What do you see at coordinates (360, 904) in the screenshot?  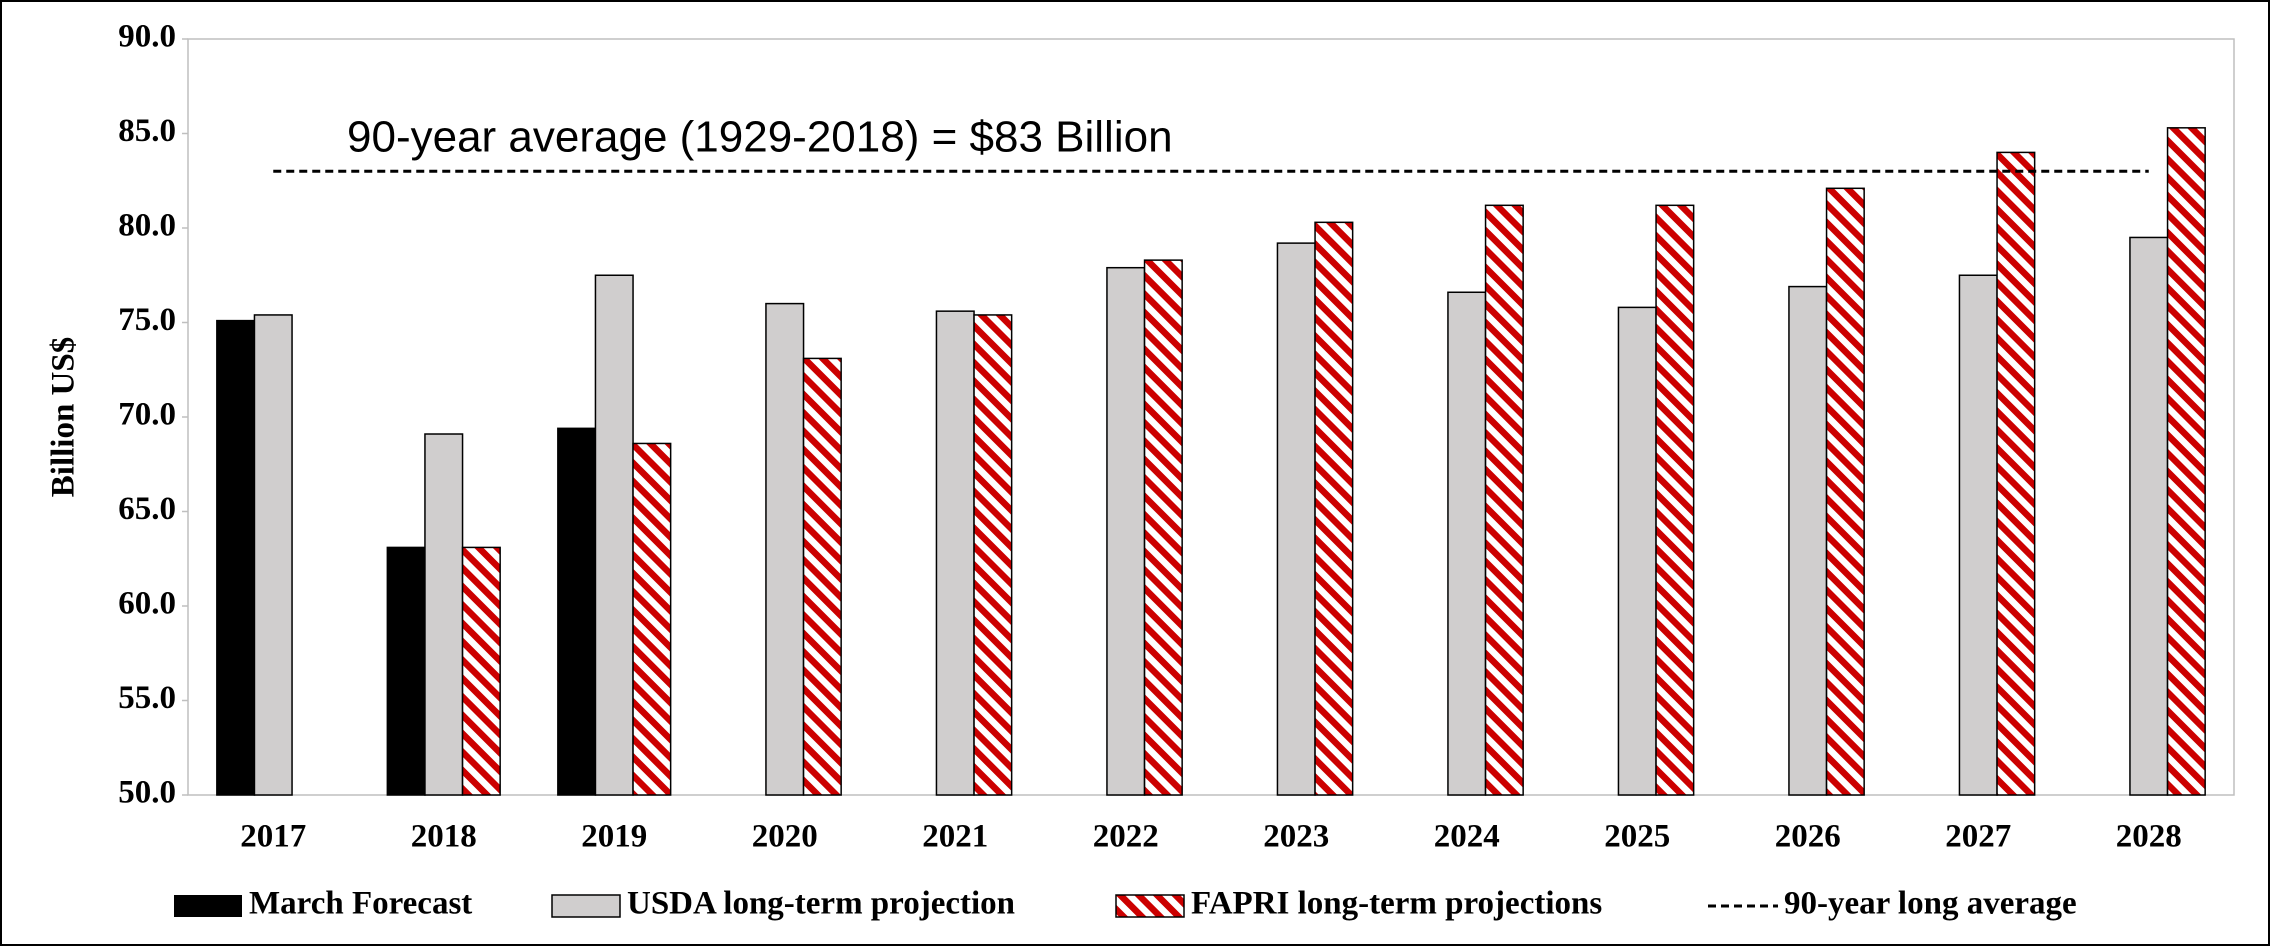 I see `legend-label: March Forecast` at bounding box center [360, 904].